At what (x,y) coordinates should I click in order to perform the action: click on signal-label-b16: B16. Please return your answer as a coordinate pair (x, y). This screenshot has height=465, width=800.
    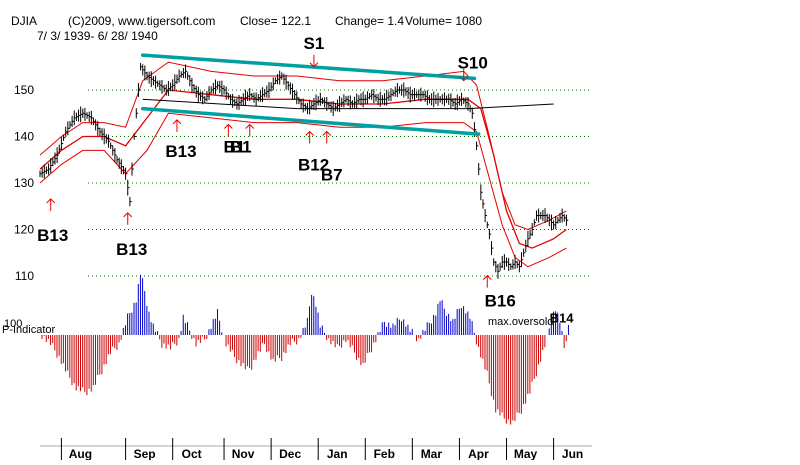
    Looking at the image, I should click on (500, 301).